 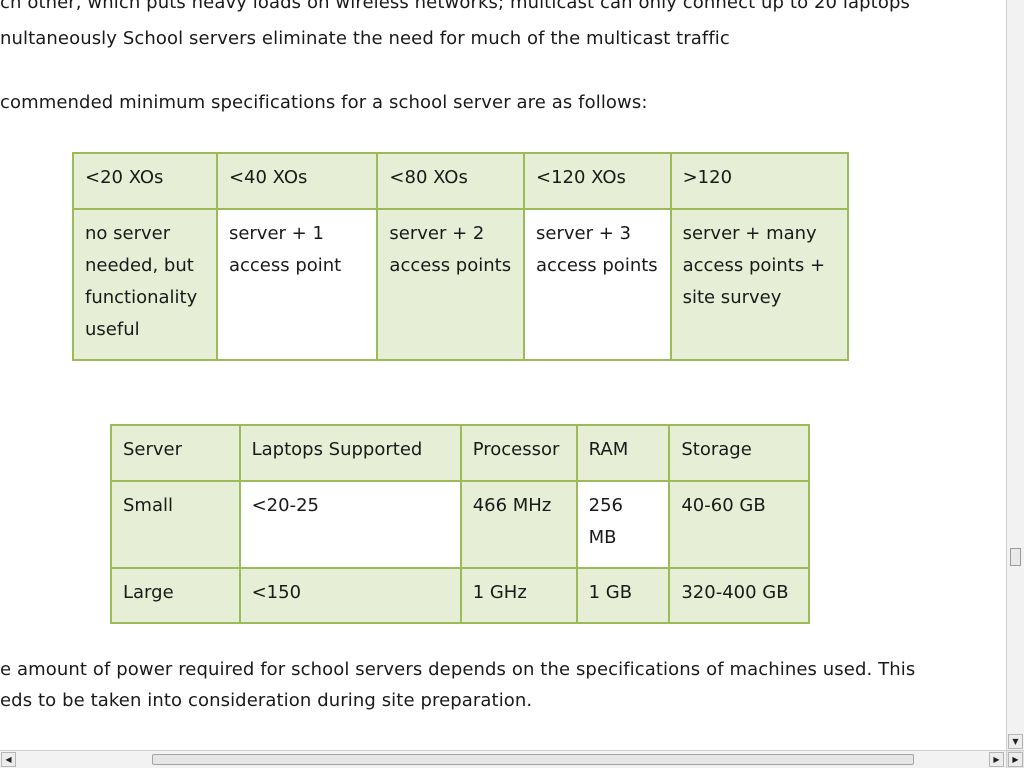 I want to click on table-cell: <20-25, so click(x=350, y=524).